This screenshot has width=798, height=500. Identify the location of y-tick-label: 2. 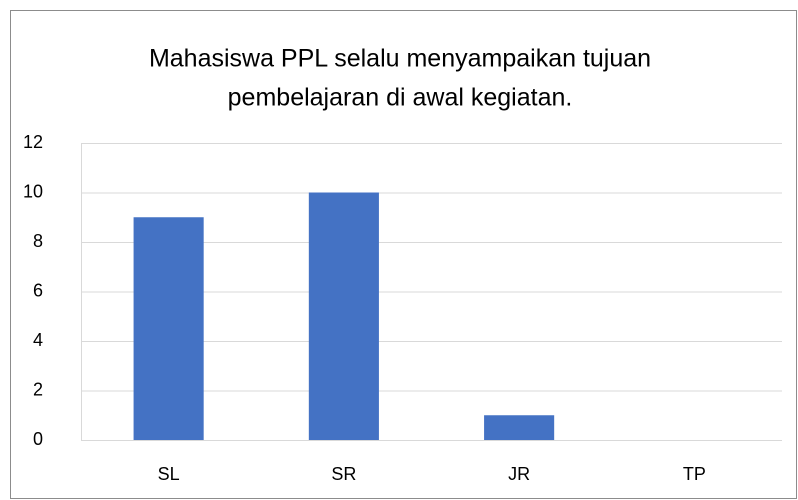
(38, 389).